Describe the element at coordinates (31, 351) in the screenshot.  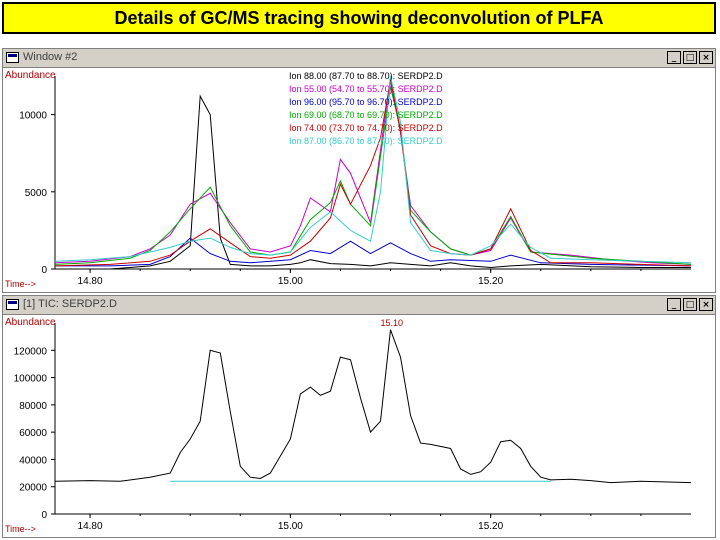
I see `y-tick-label: 120000` at that location.